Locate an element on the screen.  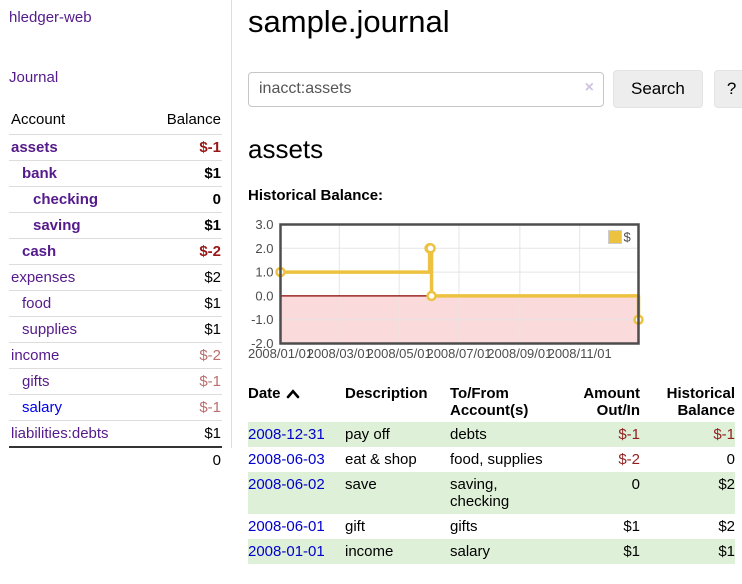
y-axis-tick-label: -1.0 is located at coordinates (262, 319).